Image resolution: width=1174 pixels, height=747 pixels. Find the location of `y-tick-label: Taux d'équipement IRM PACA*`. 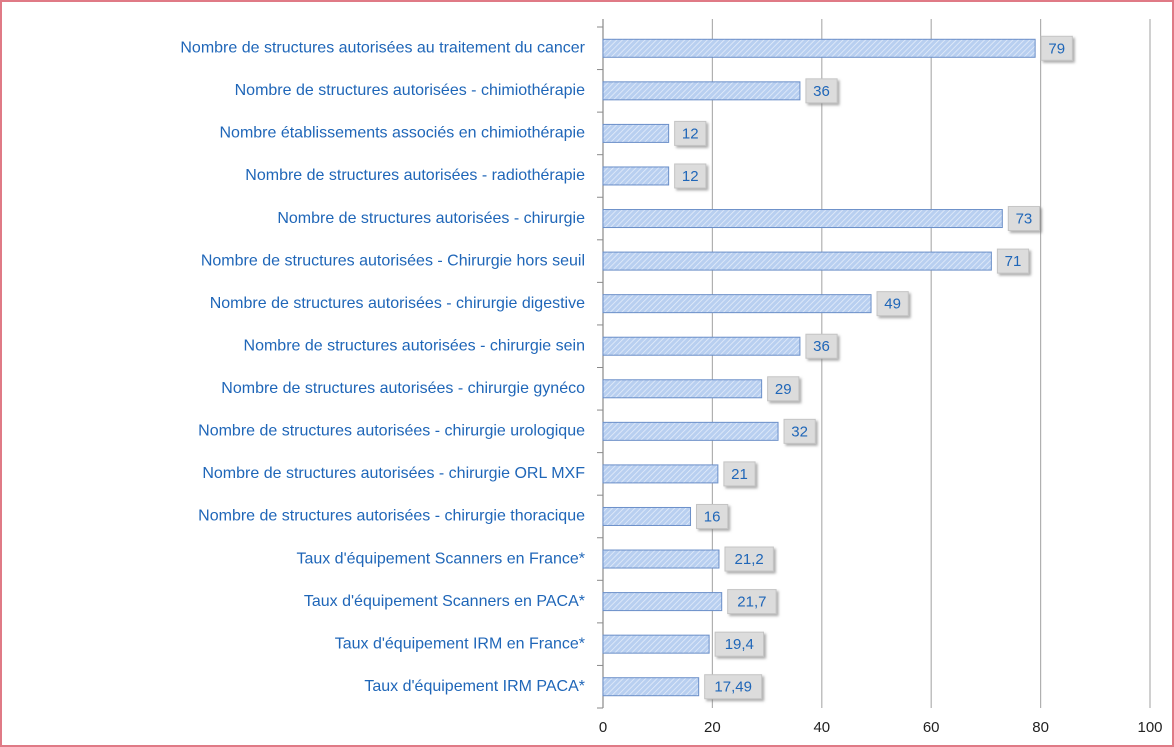

y-tick-label: Taux d'équipement IRM PACA* is located at coordinates (474, 686).